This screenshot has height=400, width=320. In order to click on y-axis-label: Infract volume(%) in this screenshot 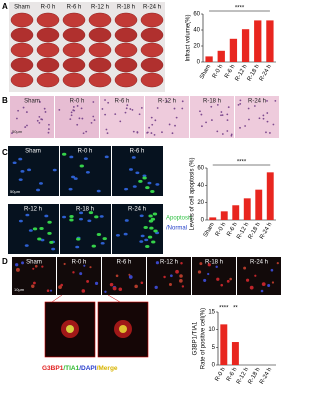, I will do `click(189, 37)`.